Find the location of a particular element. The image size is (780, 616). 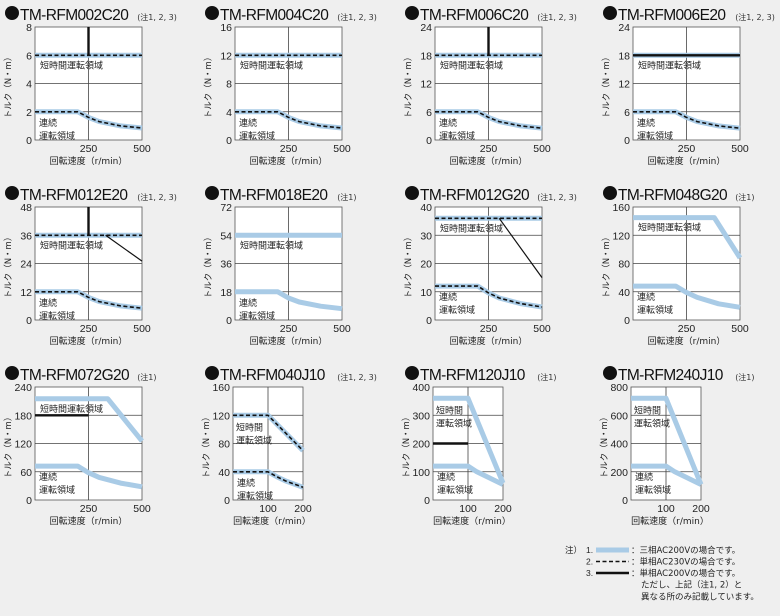

y-tick-label: 72 is located at coordinates (226, 208).